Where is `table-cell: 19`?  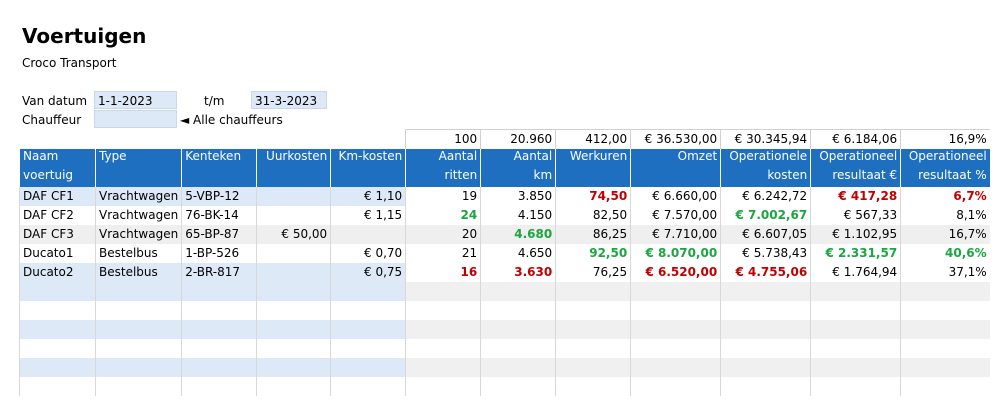
table-cell: 19 is located at coordinates (443, 196).